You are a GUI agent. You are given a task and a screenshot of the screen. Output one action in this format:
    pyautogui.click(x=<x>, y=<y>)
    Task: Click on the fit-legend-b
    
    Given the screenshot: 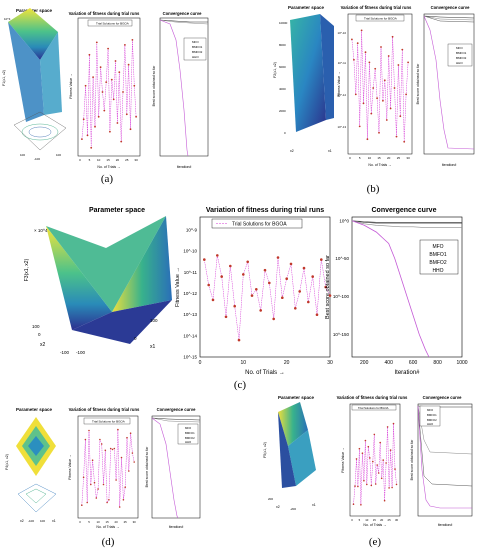 What is the action you would take?
    pyautogui.click(x=380, y=18)
    